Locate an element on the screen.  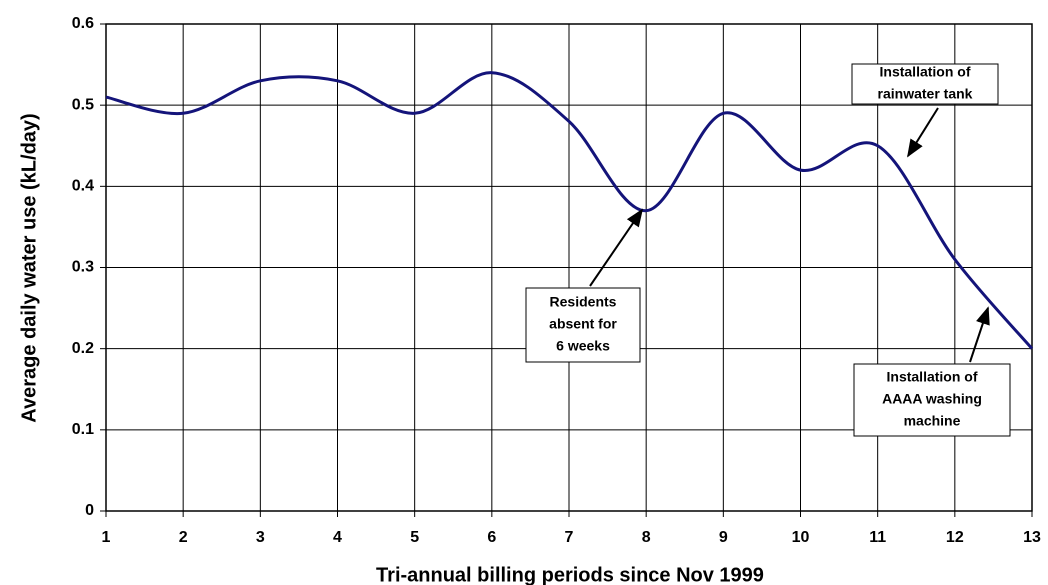
x-tick-label: 4 is located at coordinates (337, 537).